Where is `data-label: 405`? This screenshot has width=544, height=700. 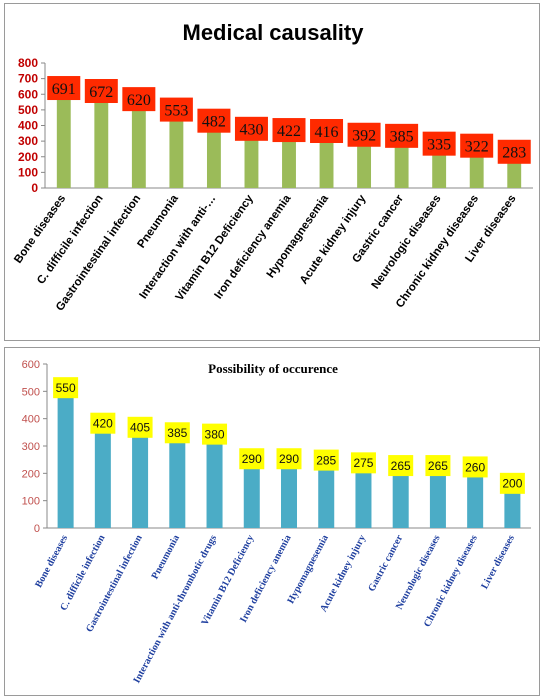
data-label: 405 is located at coordinates (140, 428).